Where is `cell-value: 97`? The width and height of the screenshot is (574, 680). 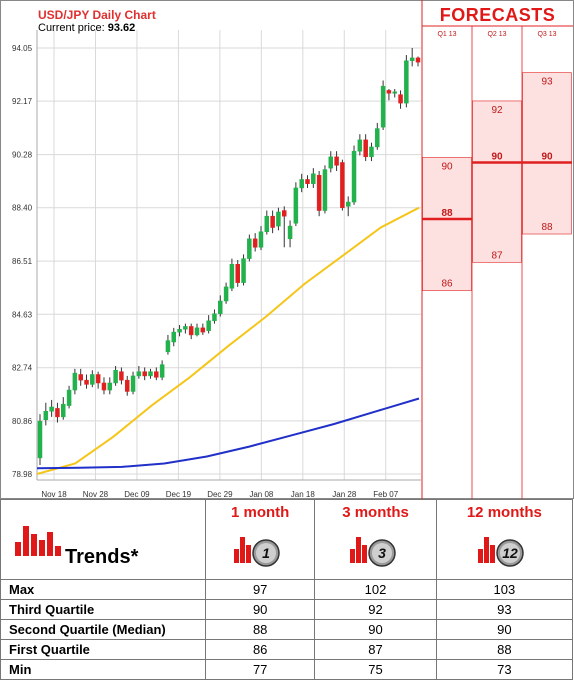 cell-value: 97 is located at coordinates (260, 589).